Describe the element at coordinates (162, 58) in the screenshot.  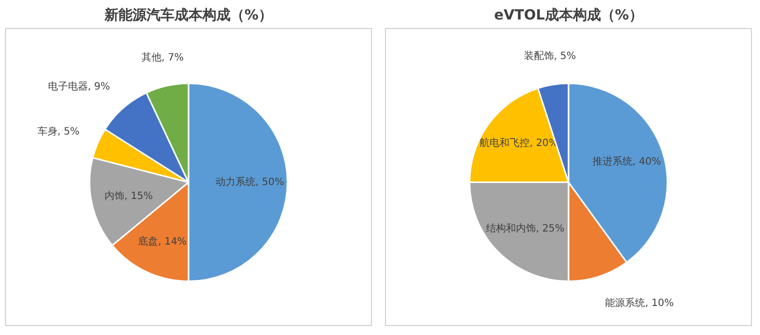
I see `slice-label: 其他, 7%` at that location.